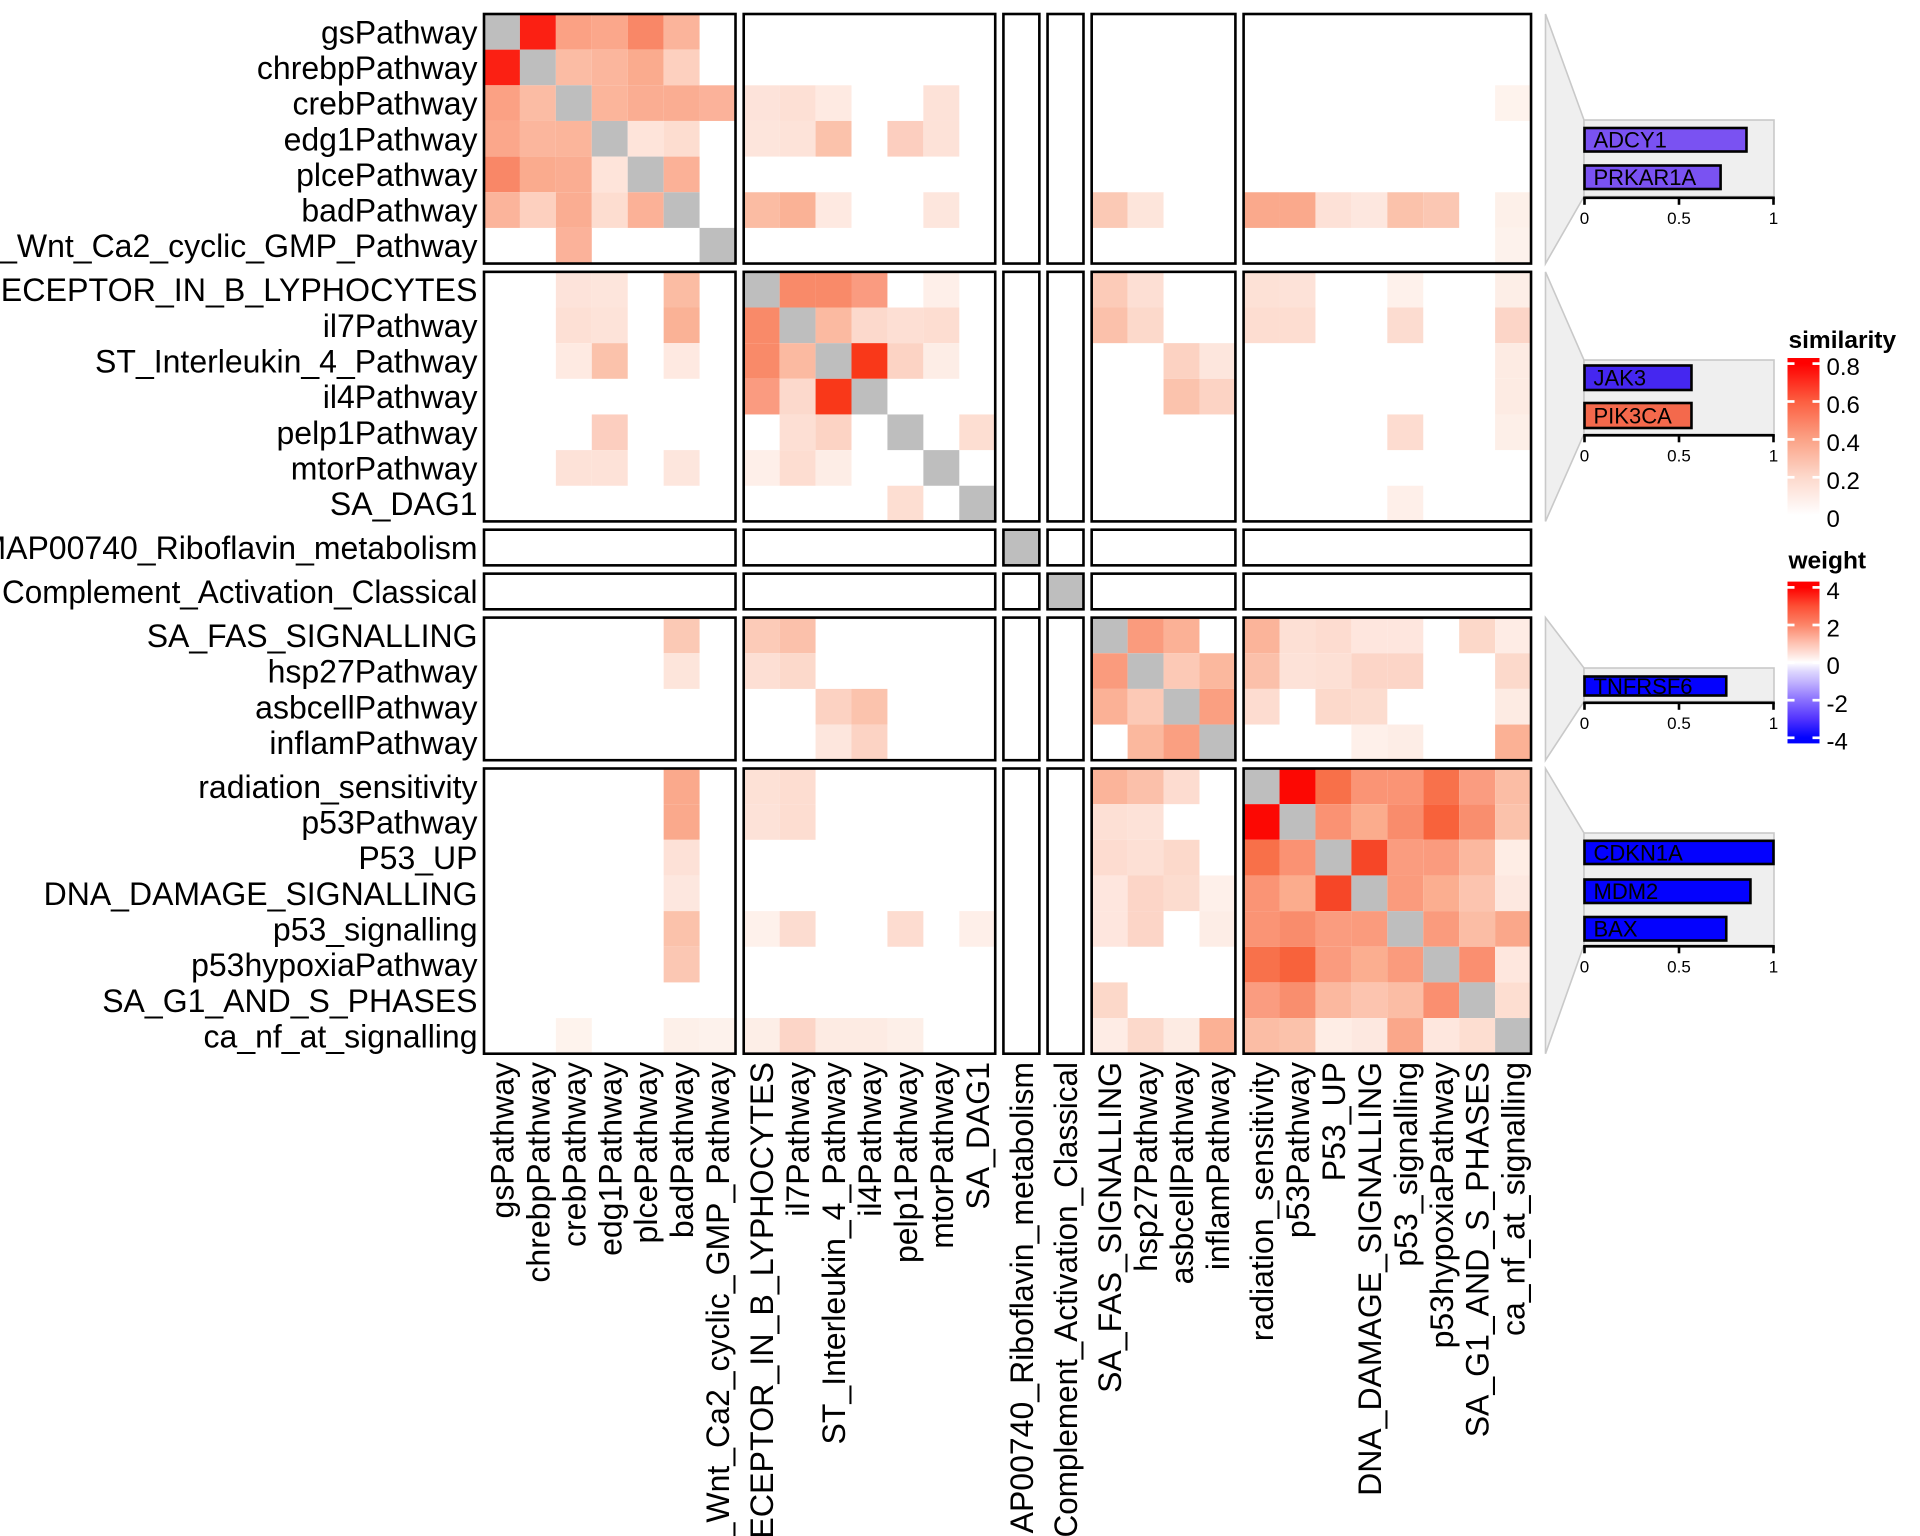  I want to click on svg-text: similarity, so click(1843, 340).